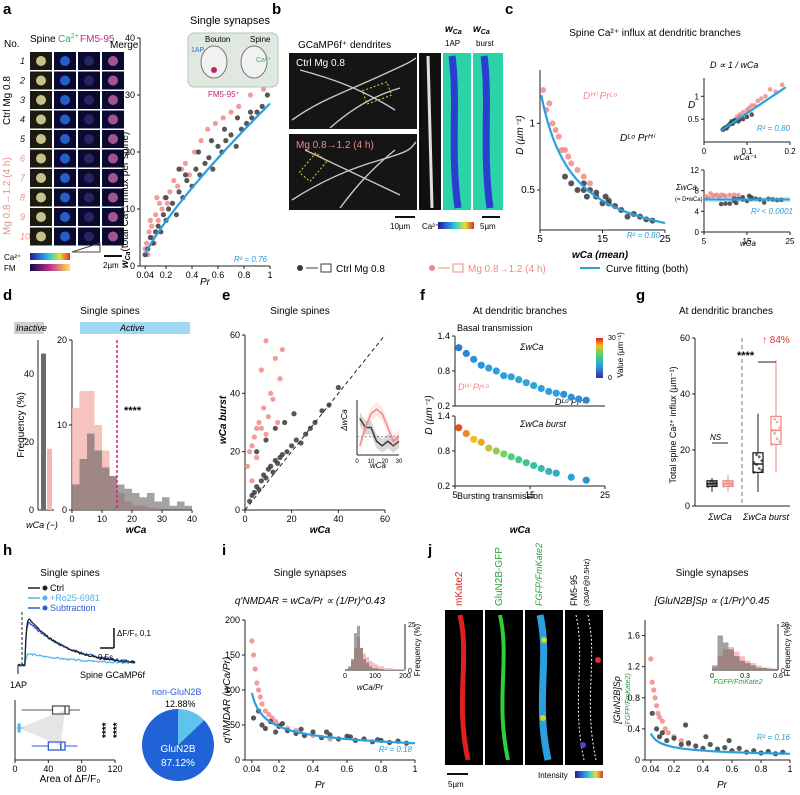  What do you see at coordinates (410, 671) in the screenshot?
I see `i-inset-y-tick-label: 0` at bounding box center [410, 671].